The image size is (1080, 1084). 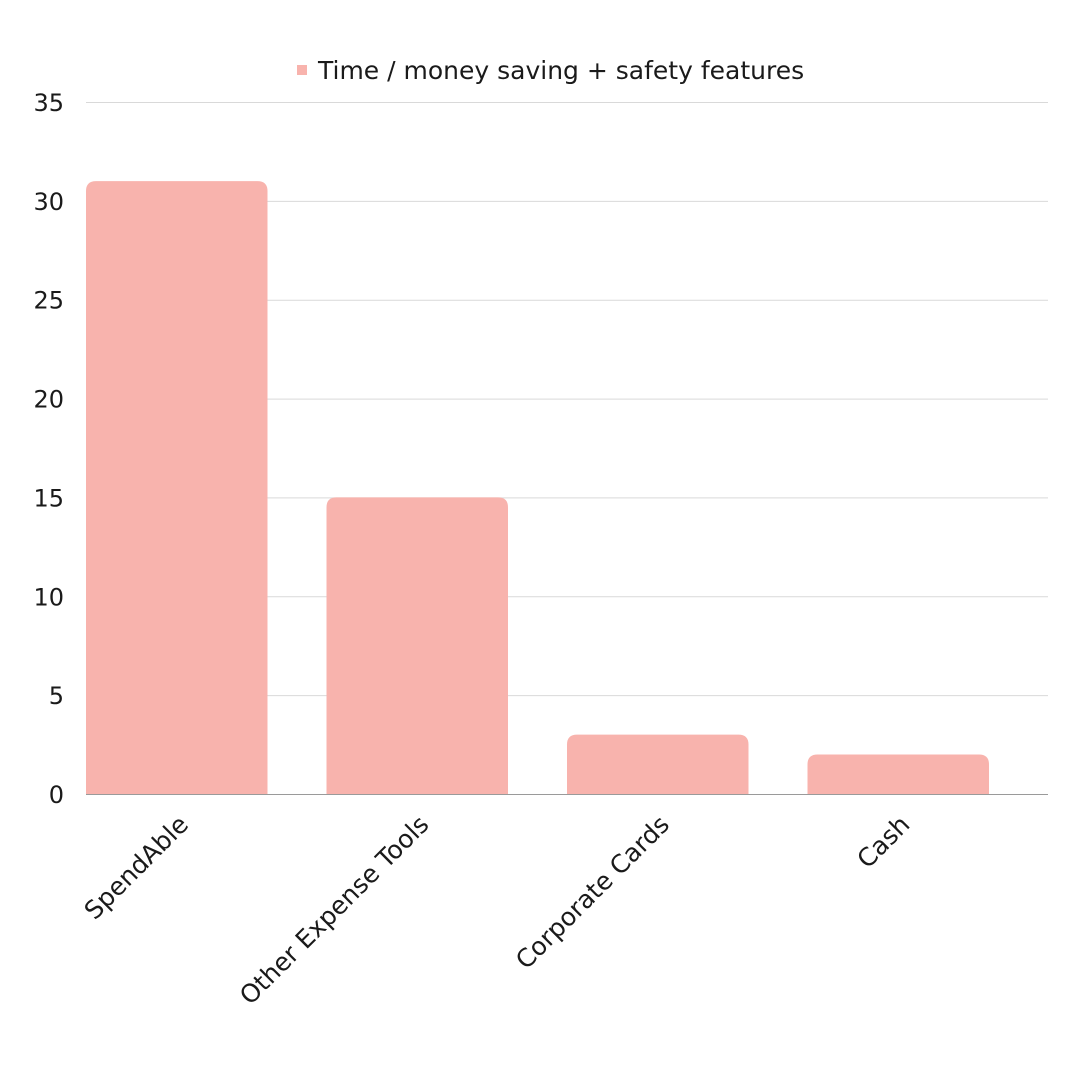 What do you see at coordinates (898, 774) in the screenshot?
I see `bar-cash` at bounding box center [898, 774].